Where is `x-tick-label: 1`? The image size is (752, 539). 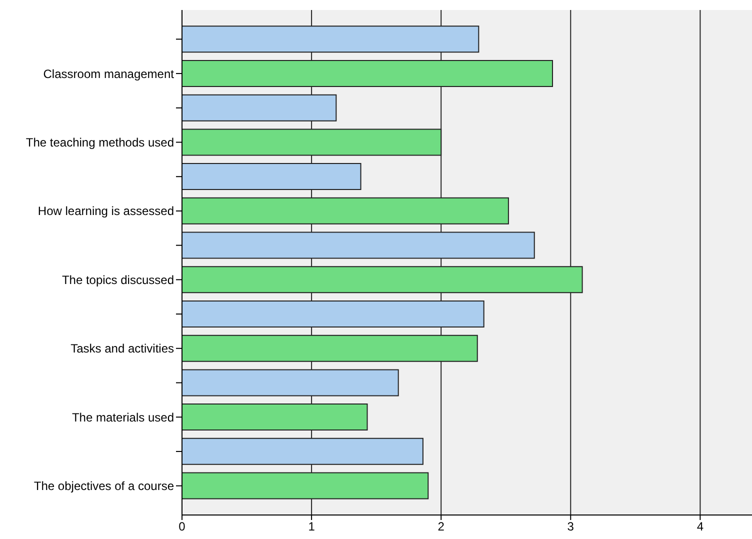 x-tick-label: 1 is located at coordinates (312, 527).